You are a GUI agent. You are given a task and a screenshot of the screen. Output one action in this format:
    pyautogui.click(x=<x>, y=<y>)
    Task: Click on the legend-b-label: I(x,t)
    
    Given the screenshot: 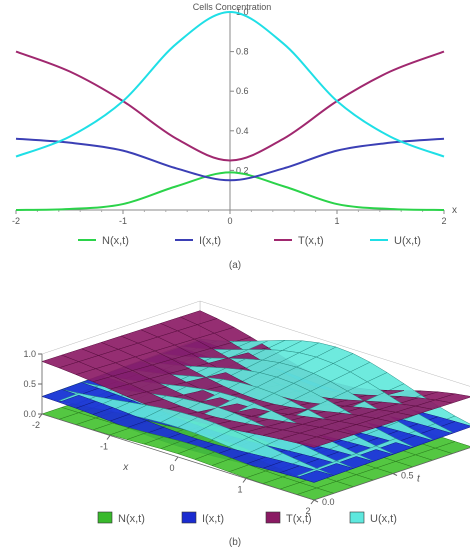 What is the action you would take?
    pyautogui.click(x=213, y=519)
    